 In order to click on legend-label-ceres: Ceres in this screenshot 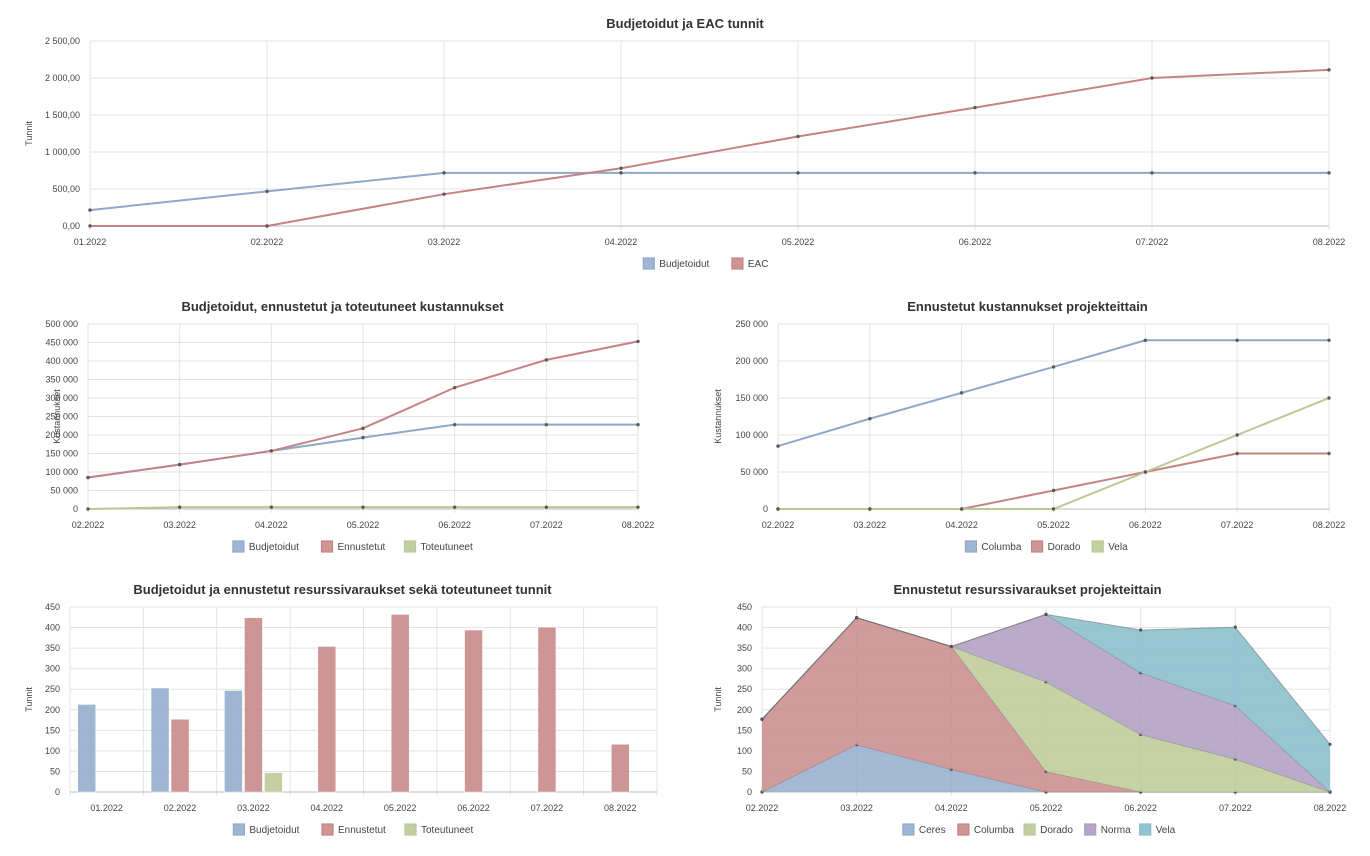, I will do `click(932, 830)`.